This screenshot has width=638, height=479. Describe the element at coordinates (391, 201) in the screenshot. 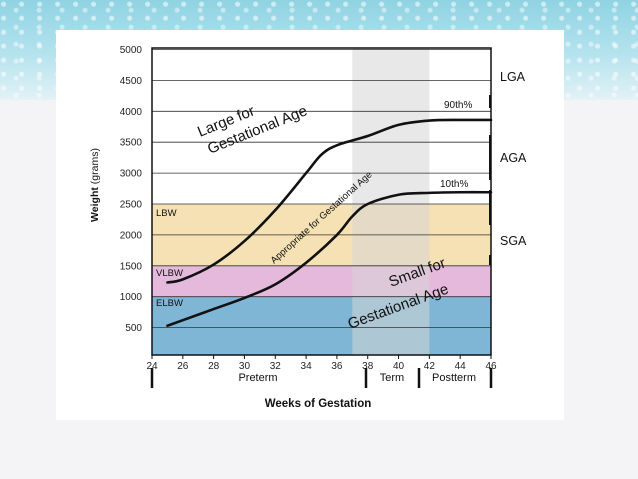

I see `term-band-shading` at that location.